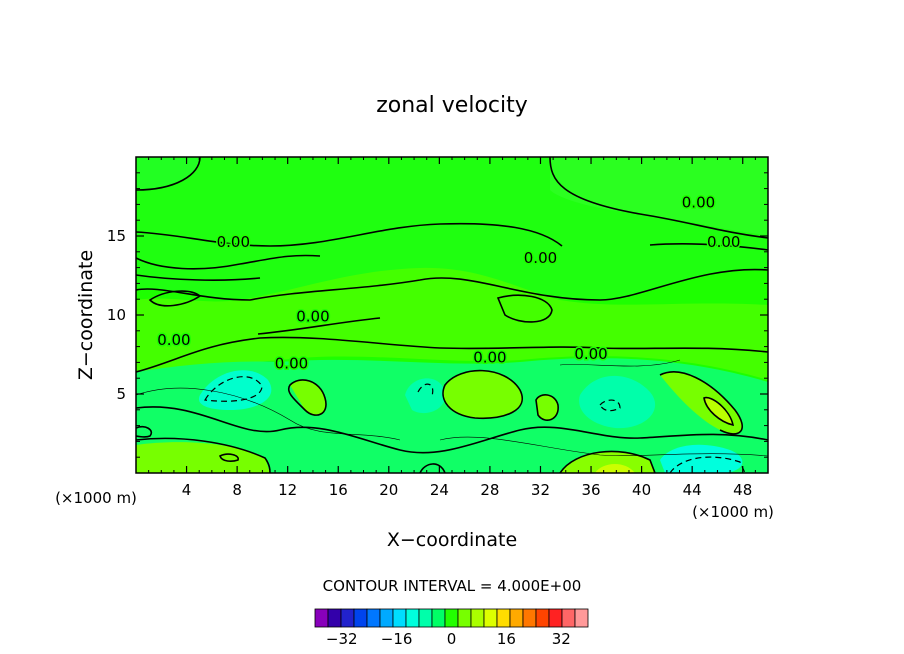  Describe the element at coordinates (452, 639) in the screenshot. I see `colorbar-tick-label: 0` at that location.